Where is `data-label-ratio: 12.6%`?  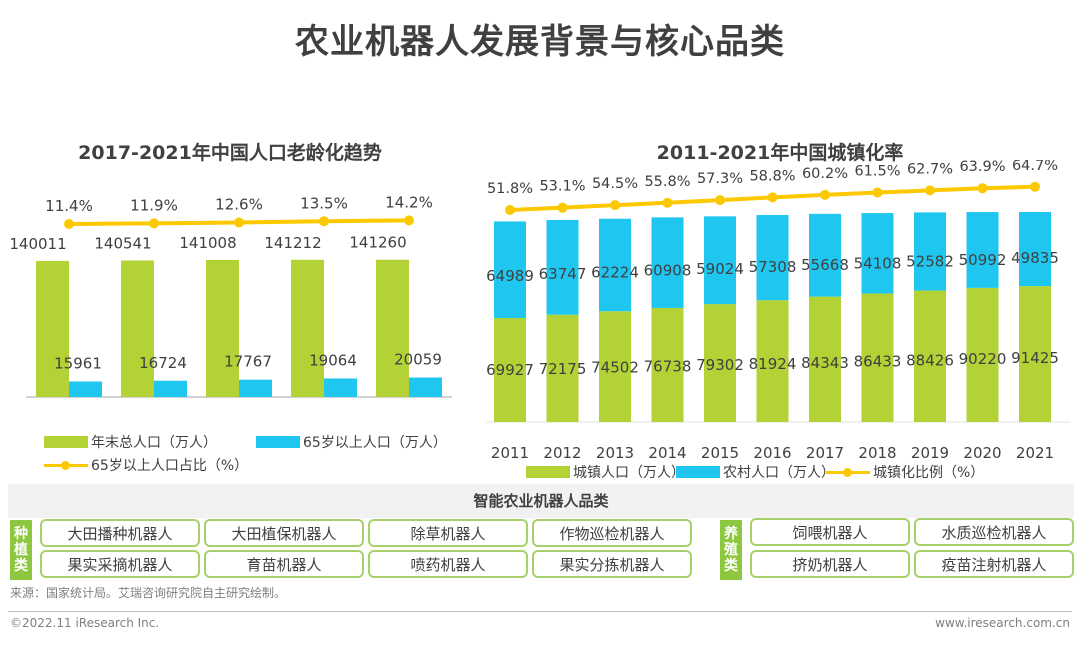
data-label-ratio: 12.6% is located at coordinates (239, 204).